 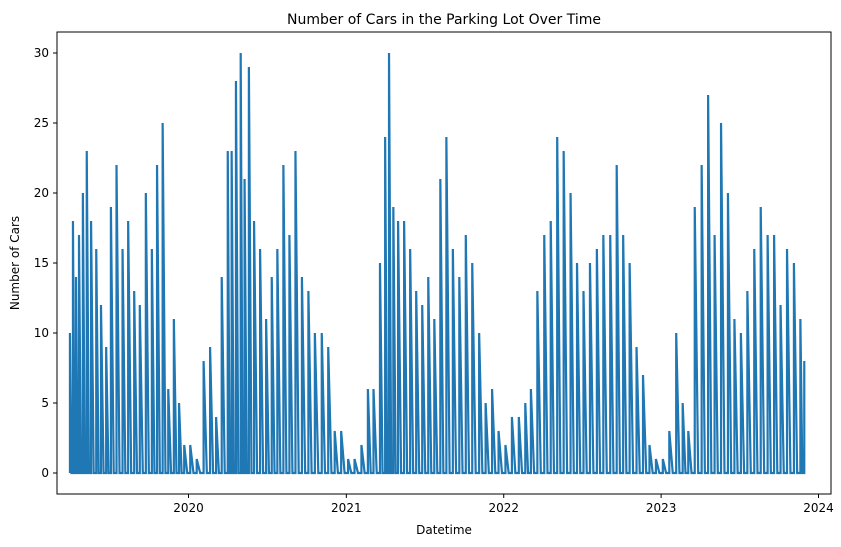 What do you see at coordinates (15, 263) in the screenshot?
I see `y-axis-title: Number of Cars` at bounding box center [15, 263].